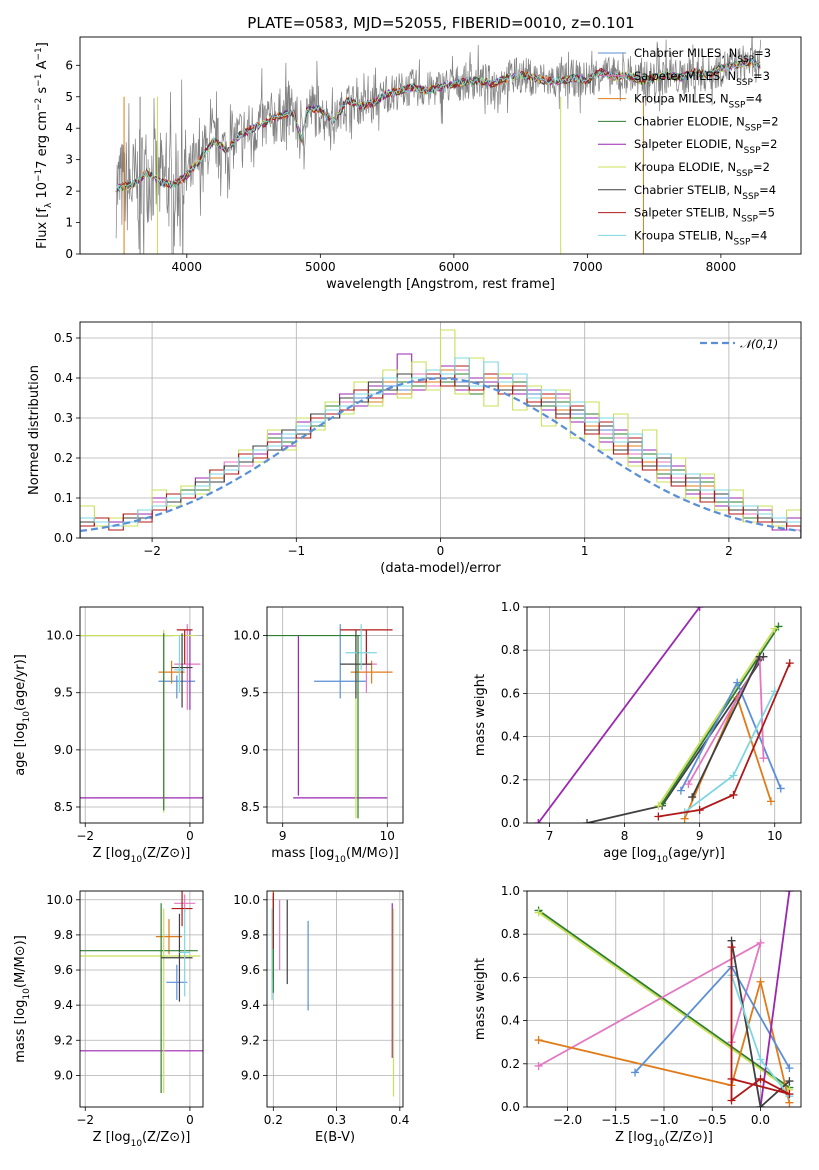 The image size is (819, 1170). I want to click on x-tick-label: 0.0, so click(760, 1120).